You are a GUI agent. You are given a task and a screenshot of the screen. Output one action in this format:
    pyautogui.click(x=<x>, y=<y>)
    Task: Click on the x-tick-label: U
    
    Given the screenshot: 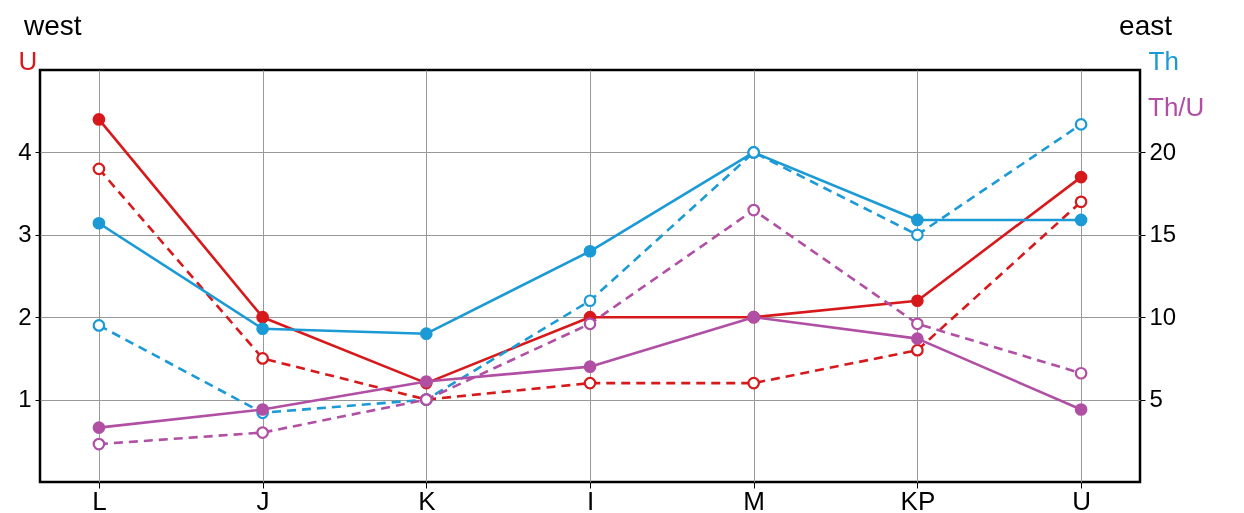 What is the action you would take?
    pyautogui.click(x=1081, y=499)
    